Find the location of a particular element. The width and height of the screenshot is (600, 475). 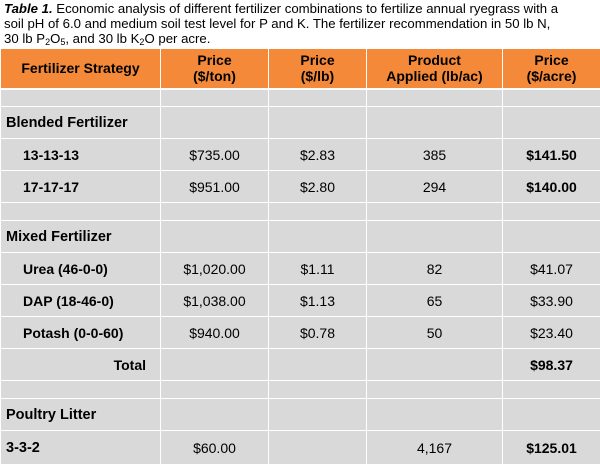

table-row: 13-13-13 $735.00 $2.83 385 $141.50 is located at coordinates (300, 154).